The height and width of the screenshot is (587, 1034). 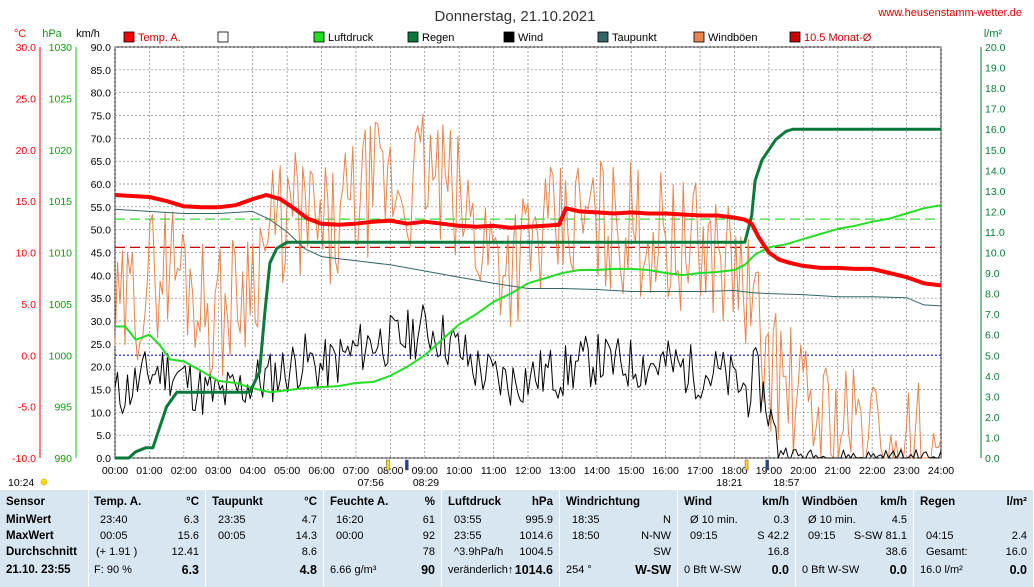 I want to click on pressure-tick-label: 1000, so click(x=61, y=356).